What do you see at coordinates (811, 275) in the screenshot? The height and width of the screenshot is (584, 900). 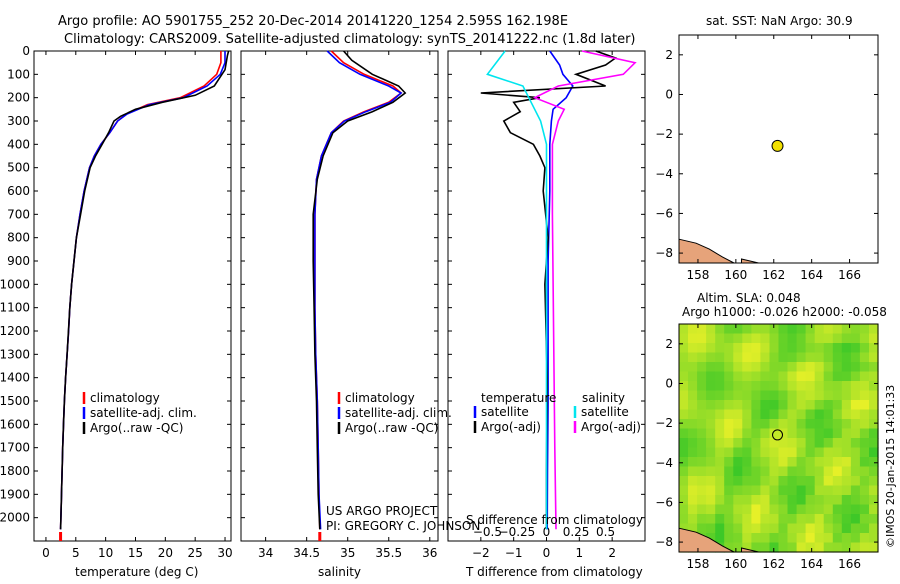 I see `x-tick-label: 164` at bounding box center [811, 275].